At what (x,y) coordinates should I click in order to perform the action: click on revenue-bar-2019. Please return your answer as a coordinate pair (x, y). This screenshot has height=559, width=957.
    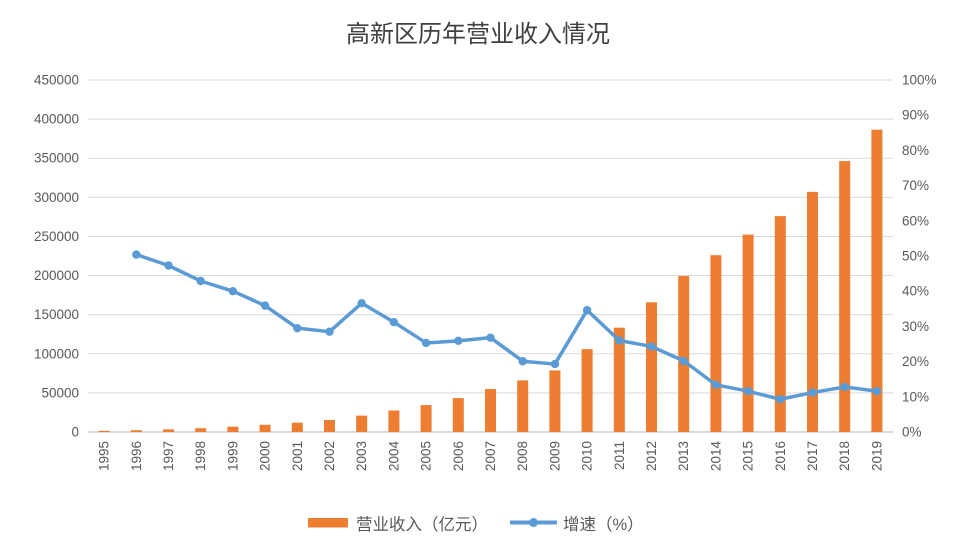
    Looking at the image, I should click on (877, 280).